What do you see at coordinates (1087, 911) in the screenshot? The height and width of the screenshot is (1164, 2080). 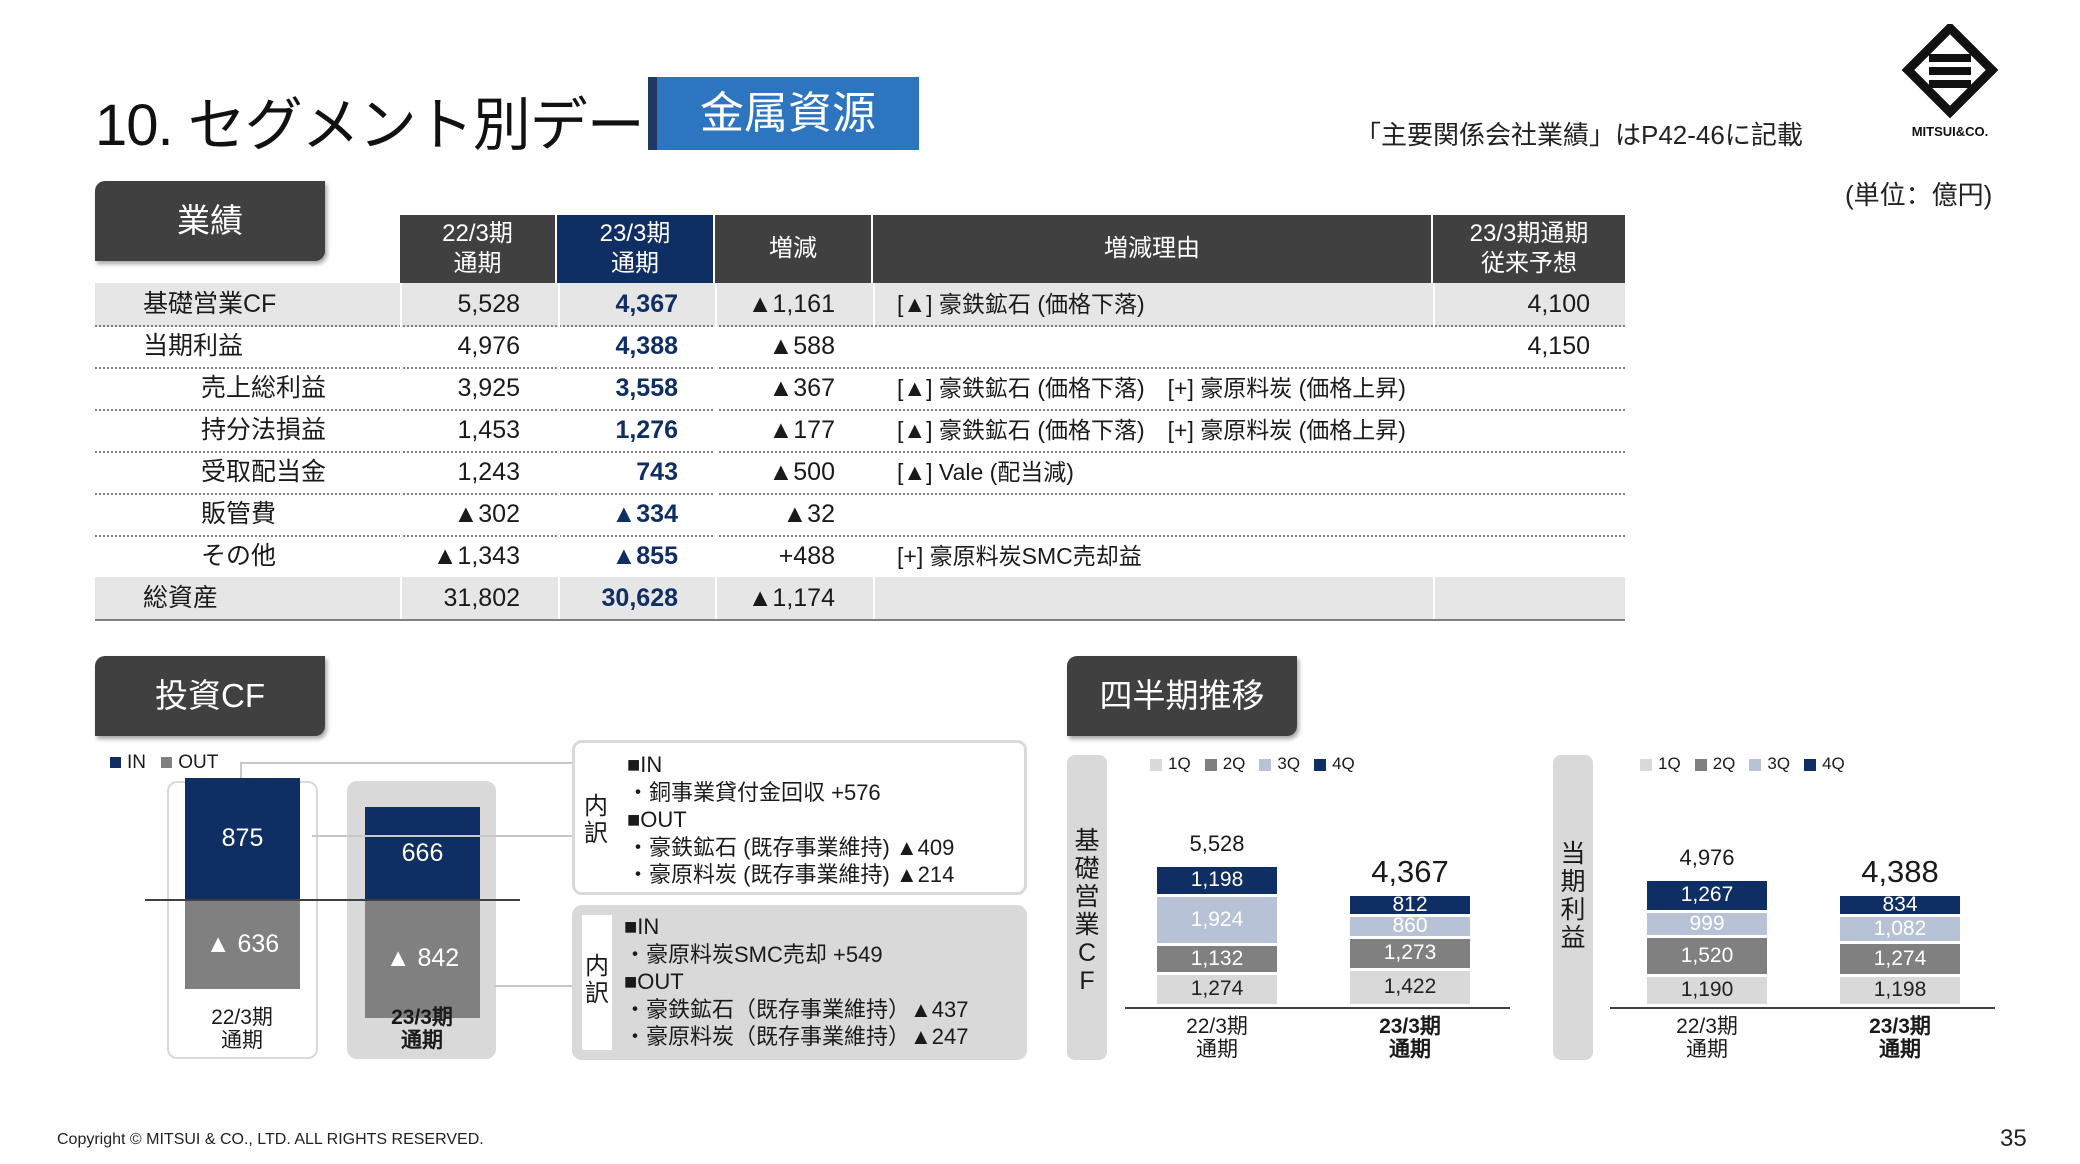 I see `chart-side-label: 基 礎 営 業 C F` at bounding box center [1087, 911].